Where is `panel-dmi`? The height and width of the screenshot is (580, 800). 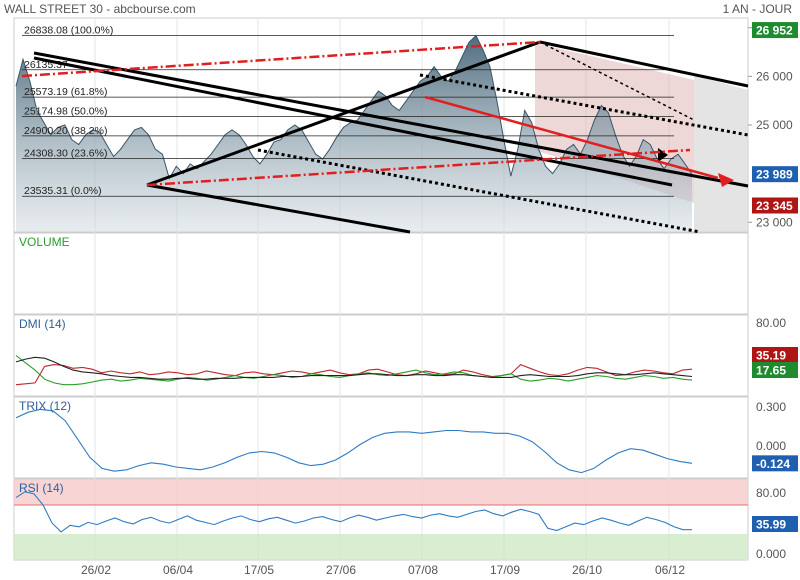
panel-dmi is located at coordinates (381, 355).